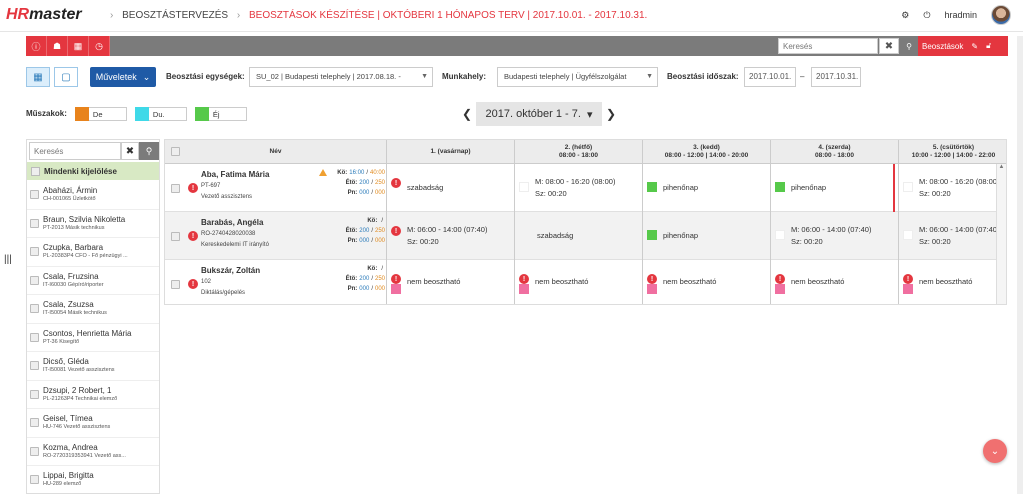 Image resolution: width=1023 pixels, height=494 pixels. Describe the element at coordinates (160, 113) in the screenshot. I see `shift-chip-du: Du.` at that location.